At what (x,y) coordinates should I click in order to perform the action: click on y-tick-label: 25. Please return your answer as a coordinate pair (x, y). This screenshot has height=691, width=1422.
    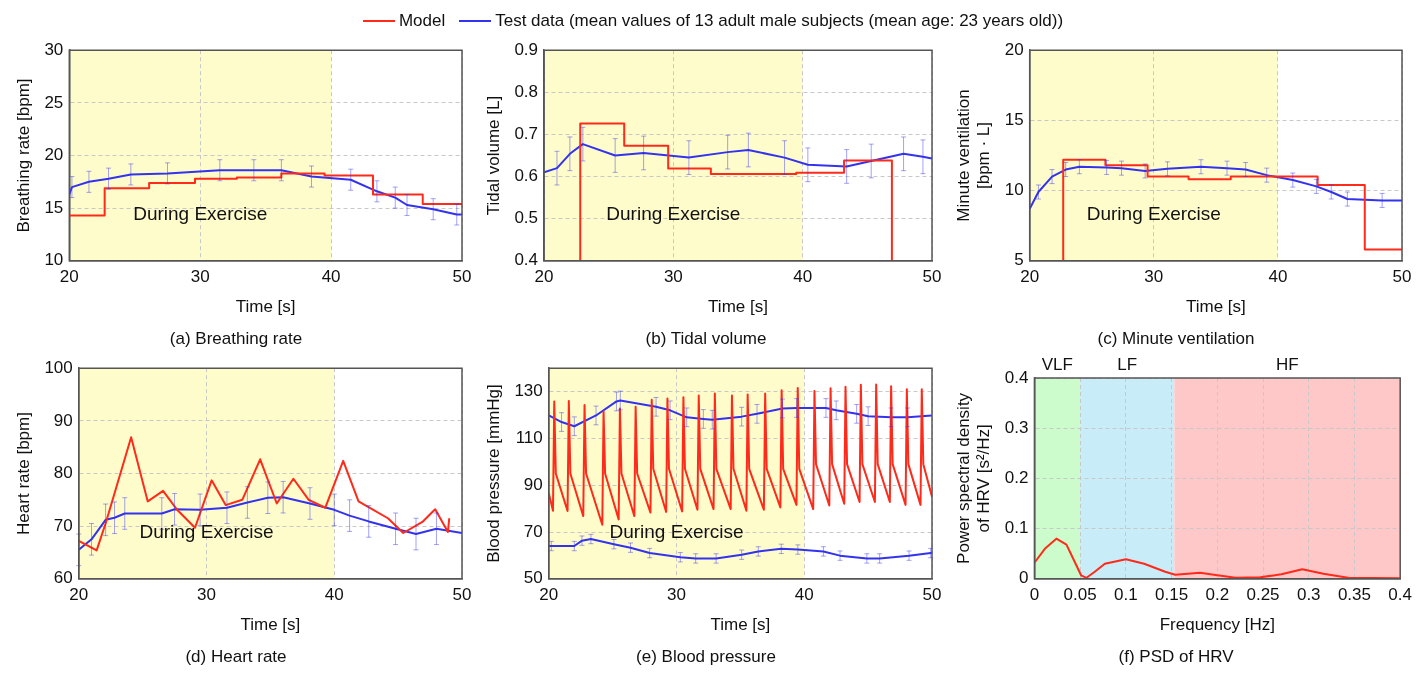
    Looking at the image, I should click on (54, 102).